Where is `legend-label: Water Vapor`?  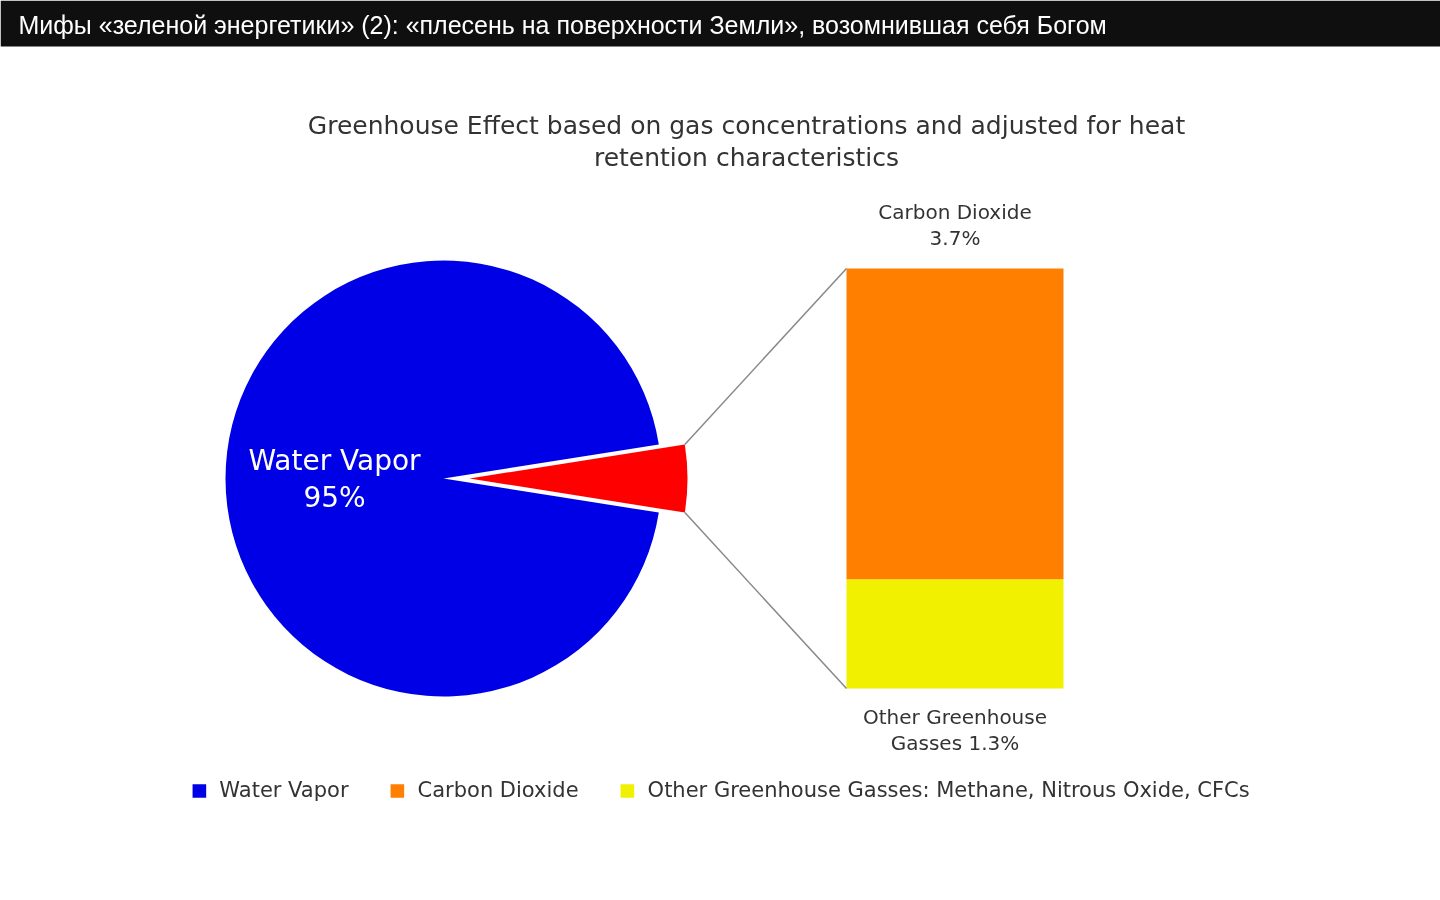
legend-label: Water Vapor is located at coordinates (284, 790).